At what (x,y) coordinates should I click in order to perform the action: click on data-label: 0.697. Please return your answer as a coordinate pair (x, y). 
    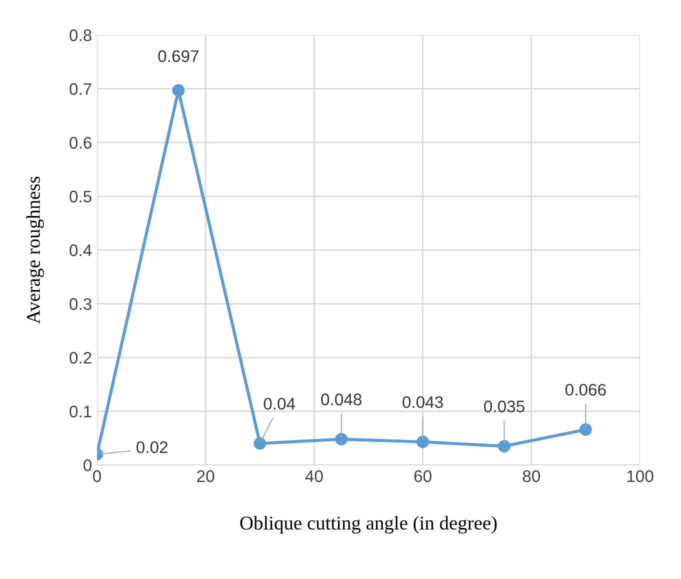
    Looking at the image, I should click on (178, 56).